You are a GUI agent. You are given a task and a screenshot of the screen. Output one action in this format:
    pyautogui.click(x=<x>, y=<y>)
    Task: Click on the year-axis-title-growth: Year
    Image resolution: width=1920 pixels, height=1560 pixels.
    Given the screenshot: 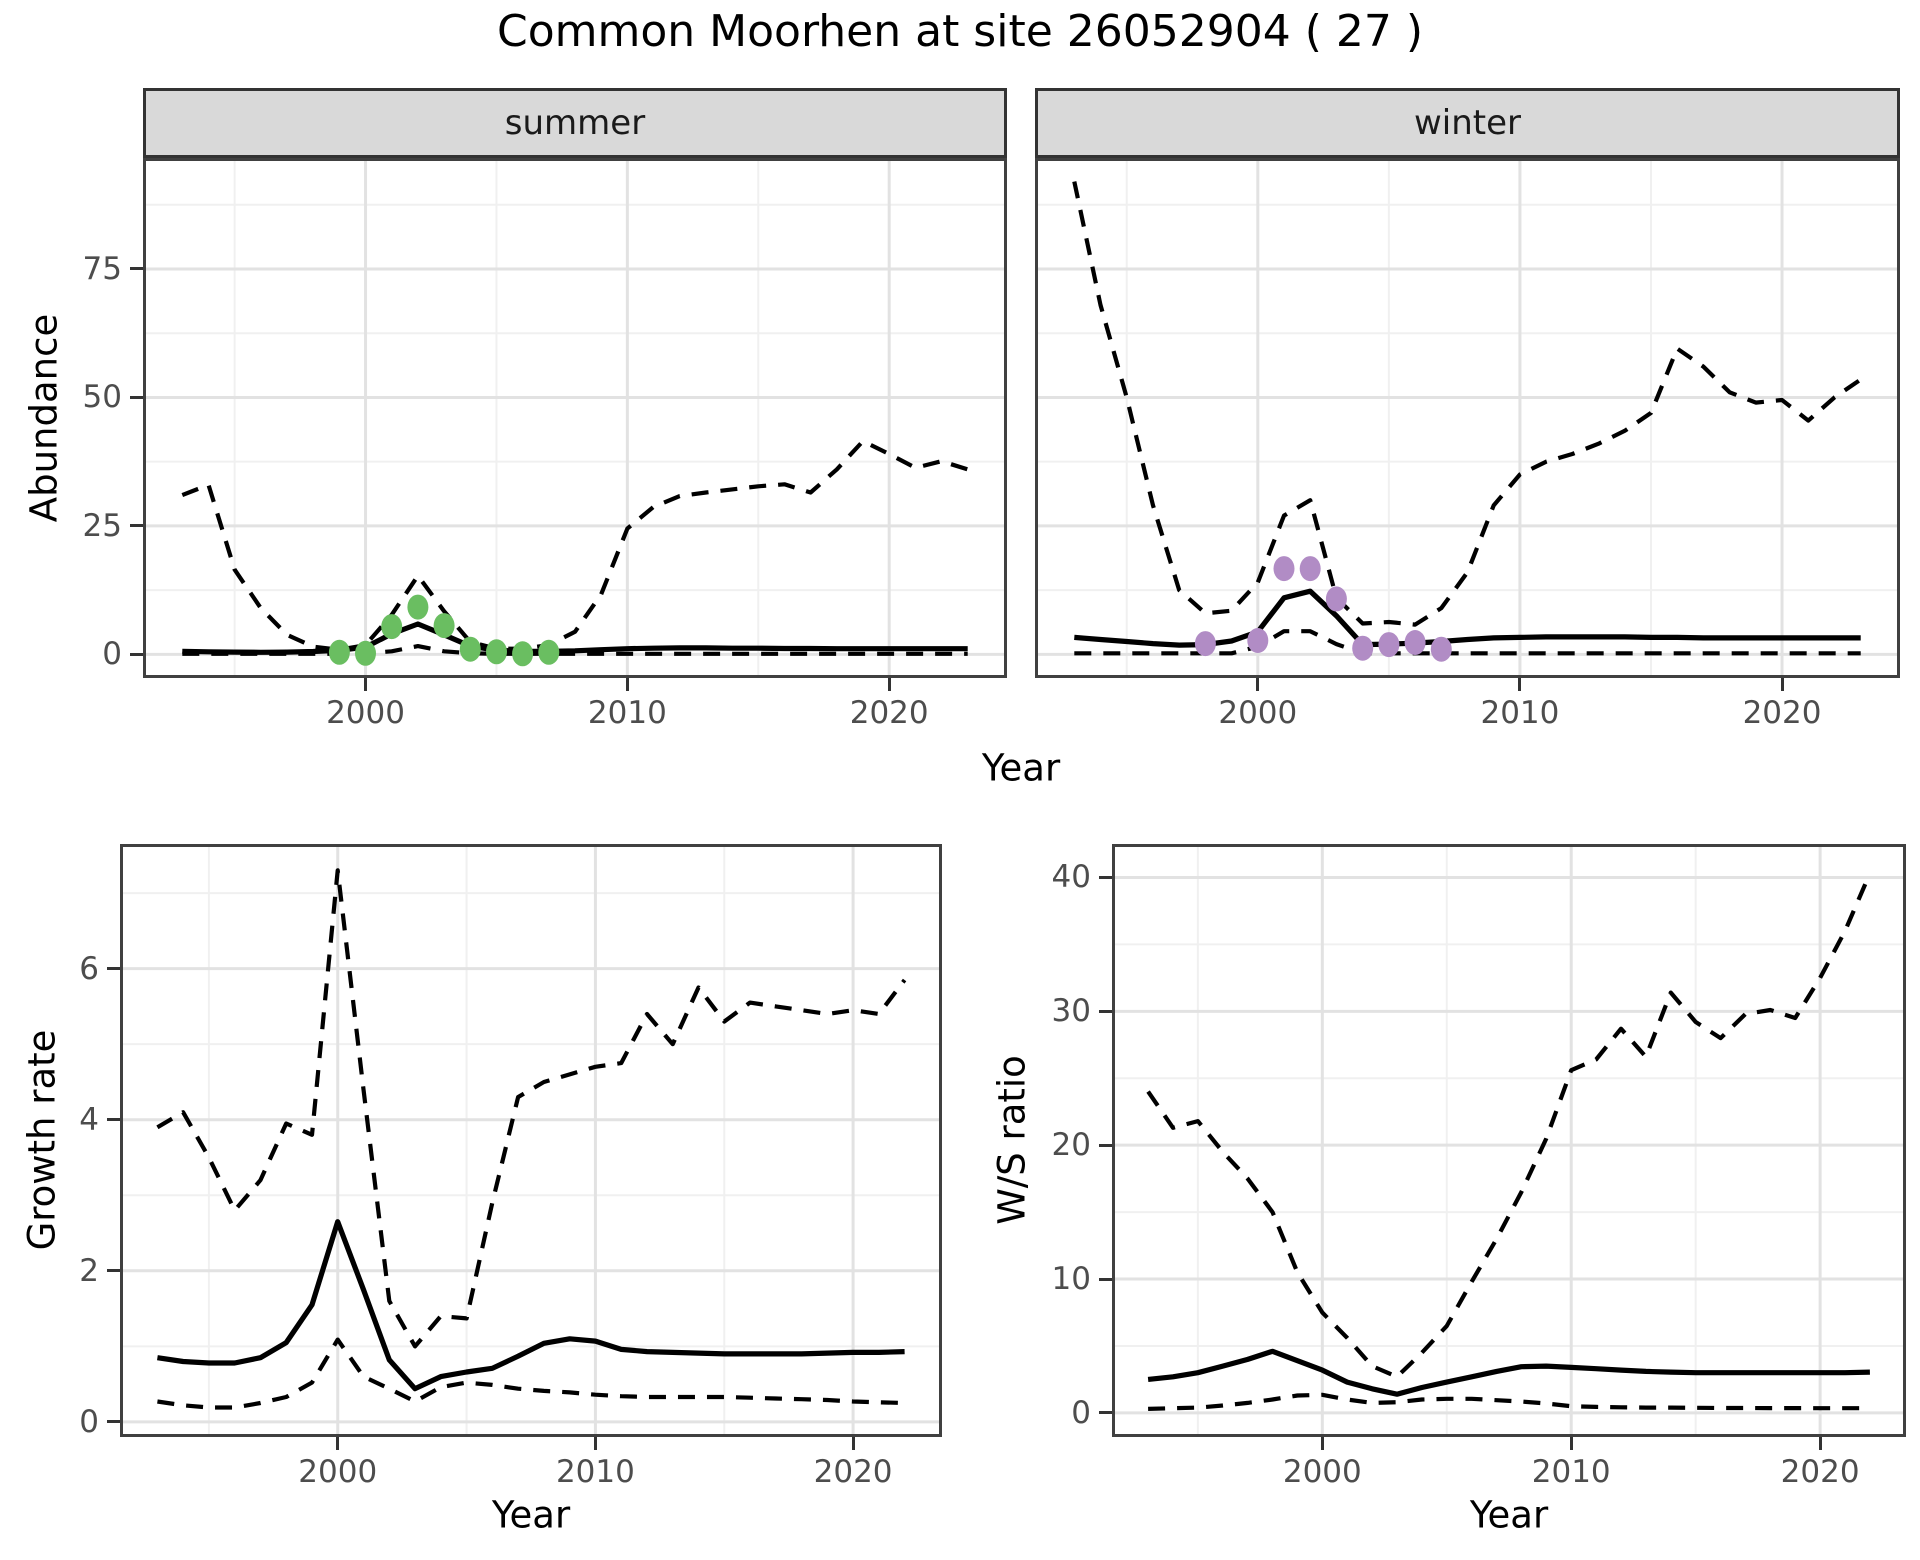 What is the action you would take?
    pyautogui.click(x=531, y=1515)
    